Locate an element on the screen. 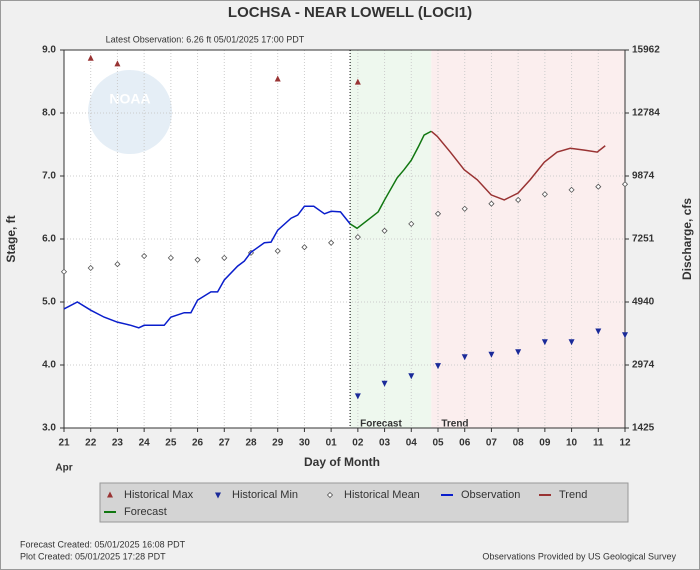 This screenshot has height=570, width=700. x-tick-label: 03 is located at coordinates (385, 443).